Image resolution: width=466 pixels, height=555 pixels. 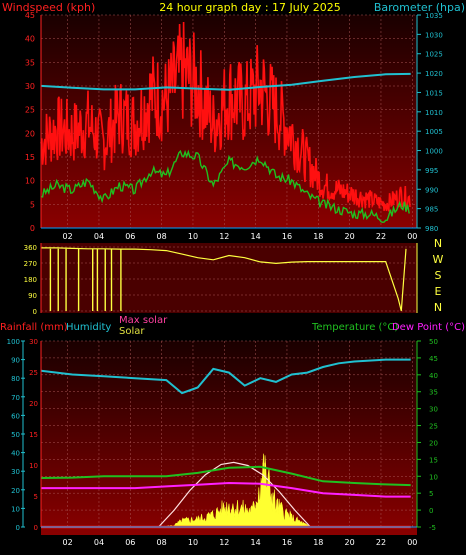 What do you see at coordinates (433, 460) in the screenshot?
I see `temperature-tick-label: 15` at bounding box center [433, 460].